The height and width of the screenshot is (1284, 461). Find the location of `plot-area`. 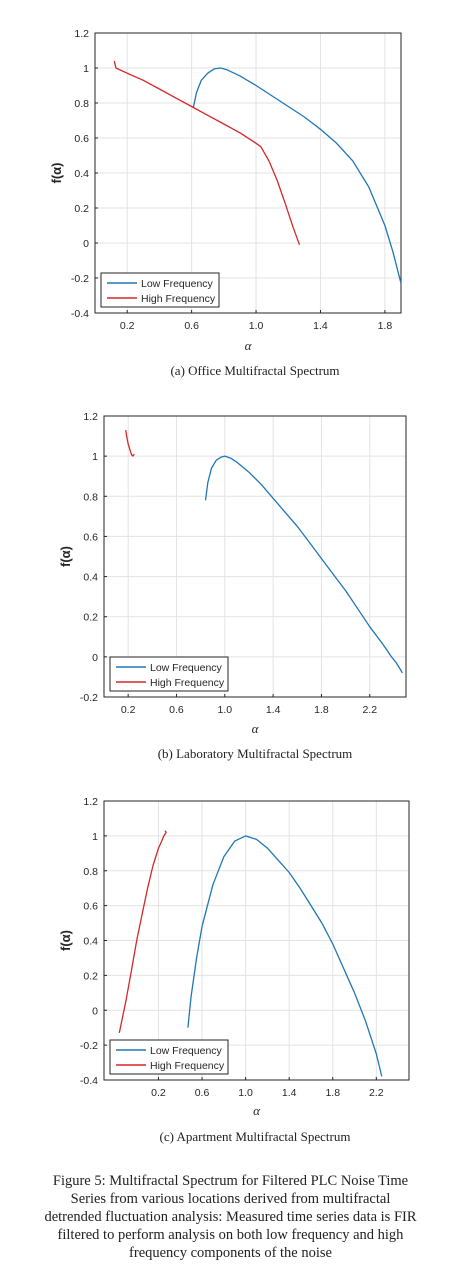

plot-area is located at coordinates (255, 556).